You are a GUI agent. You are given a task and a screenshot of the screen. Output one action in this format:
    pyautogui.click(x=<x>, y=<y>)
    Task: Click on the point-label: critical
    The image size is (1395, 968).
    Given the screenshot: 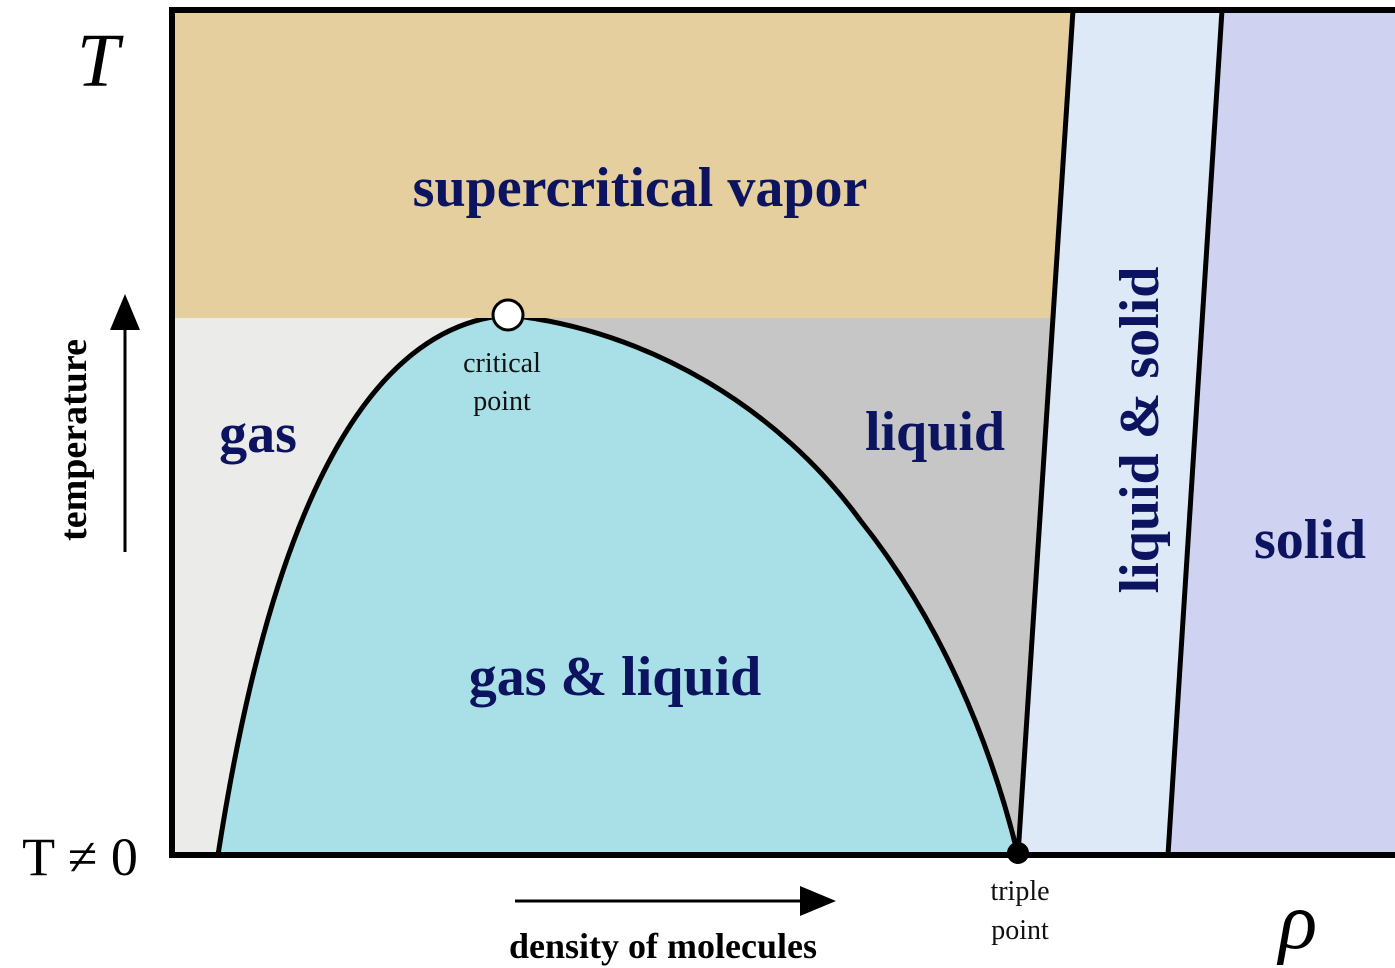 What is the action you would take?
    pyautogui.click(x=502, y=363)
    